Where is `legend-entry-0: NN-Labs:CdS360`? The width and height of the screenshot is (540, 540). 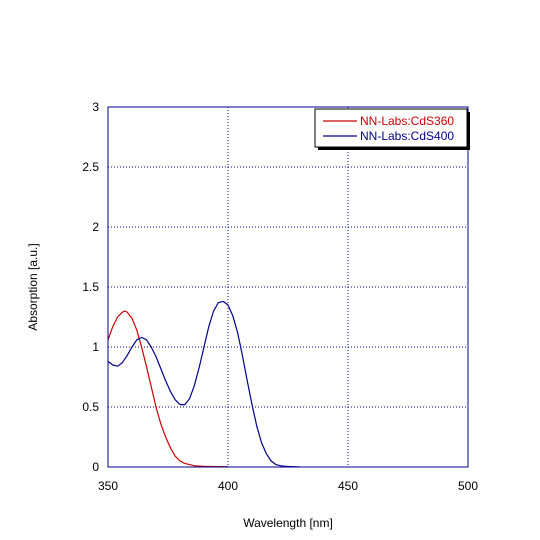
legend-entry-0: NN-Labs:CdS360 is located at coordinates (407, 121).